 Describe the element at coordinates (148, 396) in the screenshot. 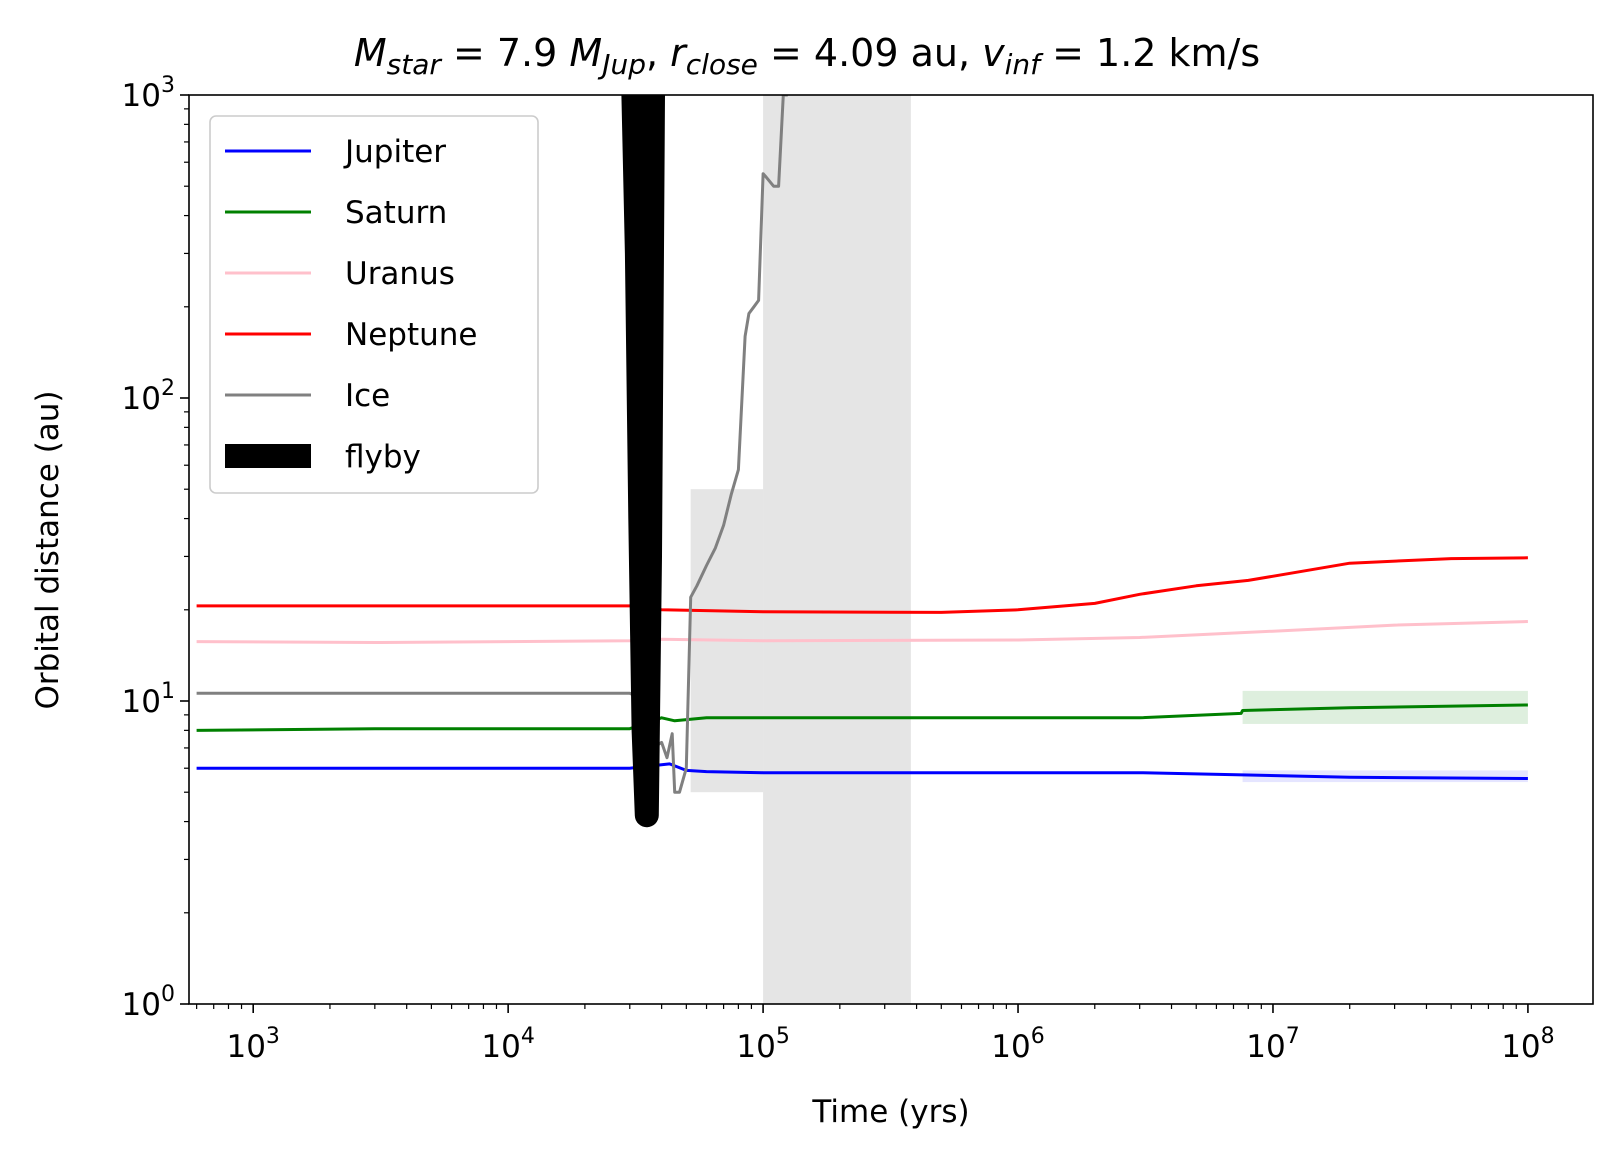

I see `y-tick-label: 10²` at that location.